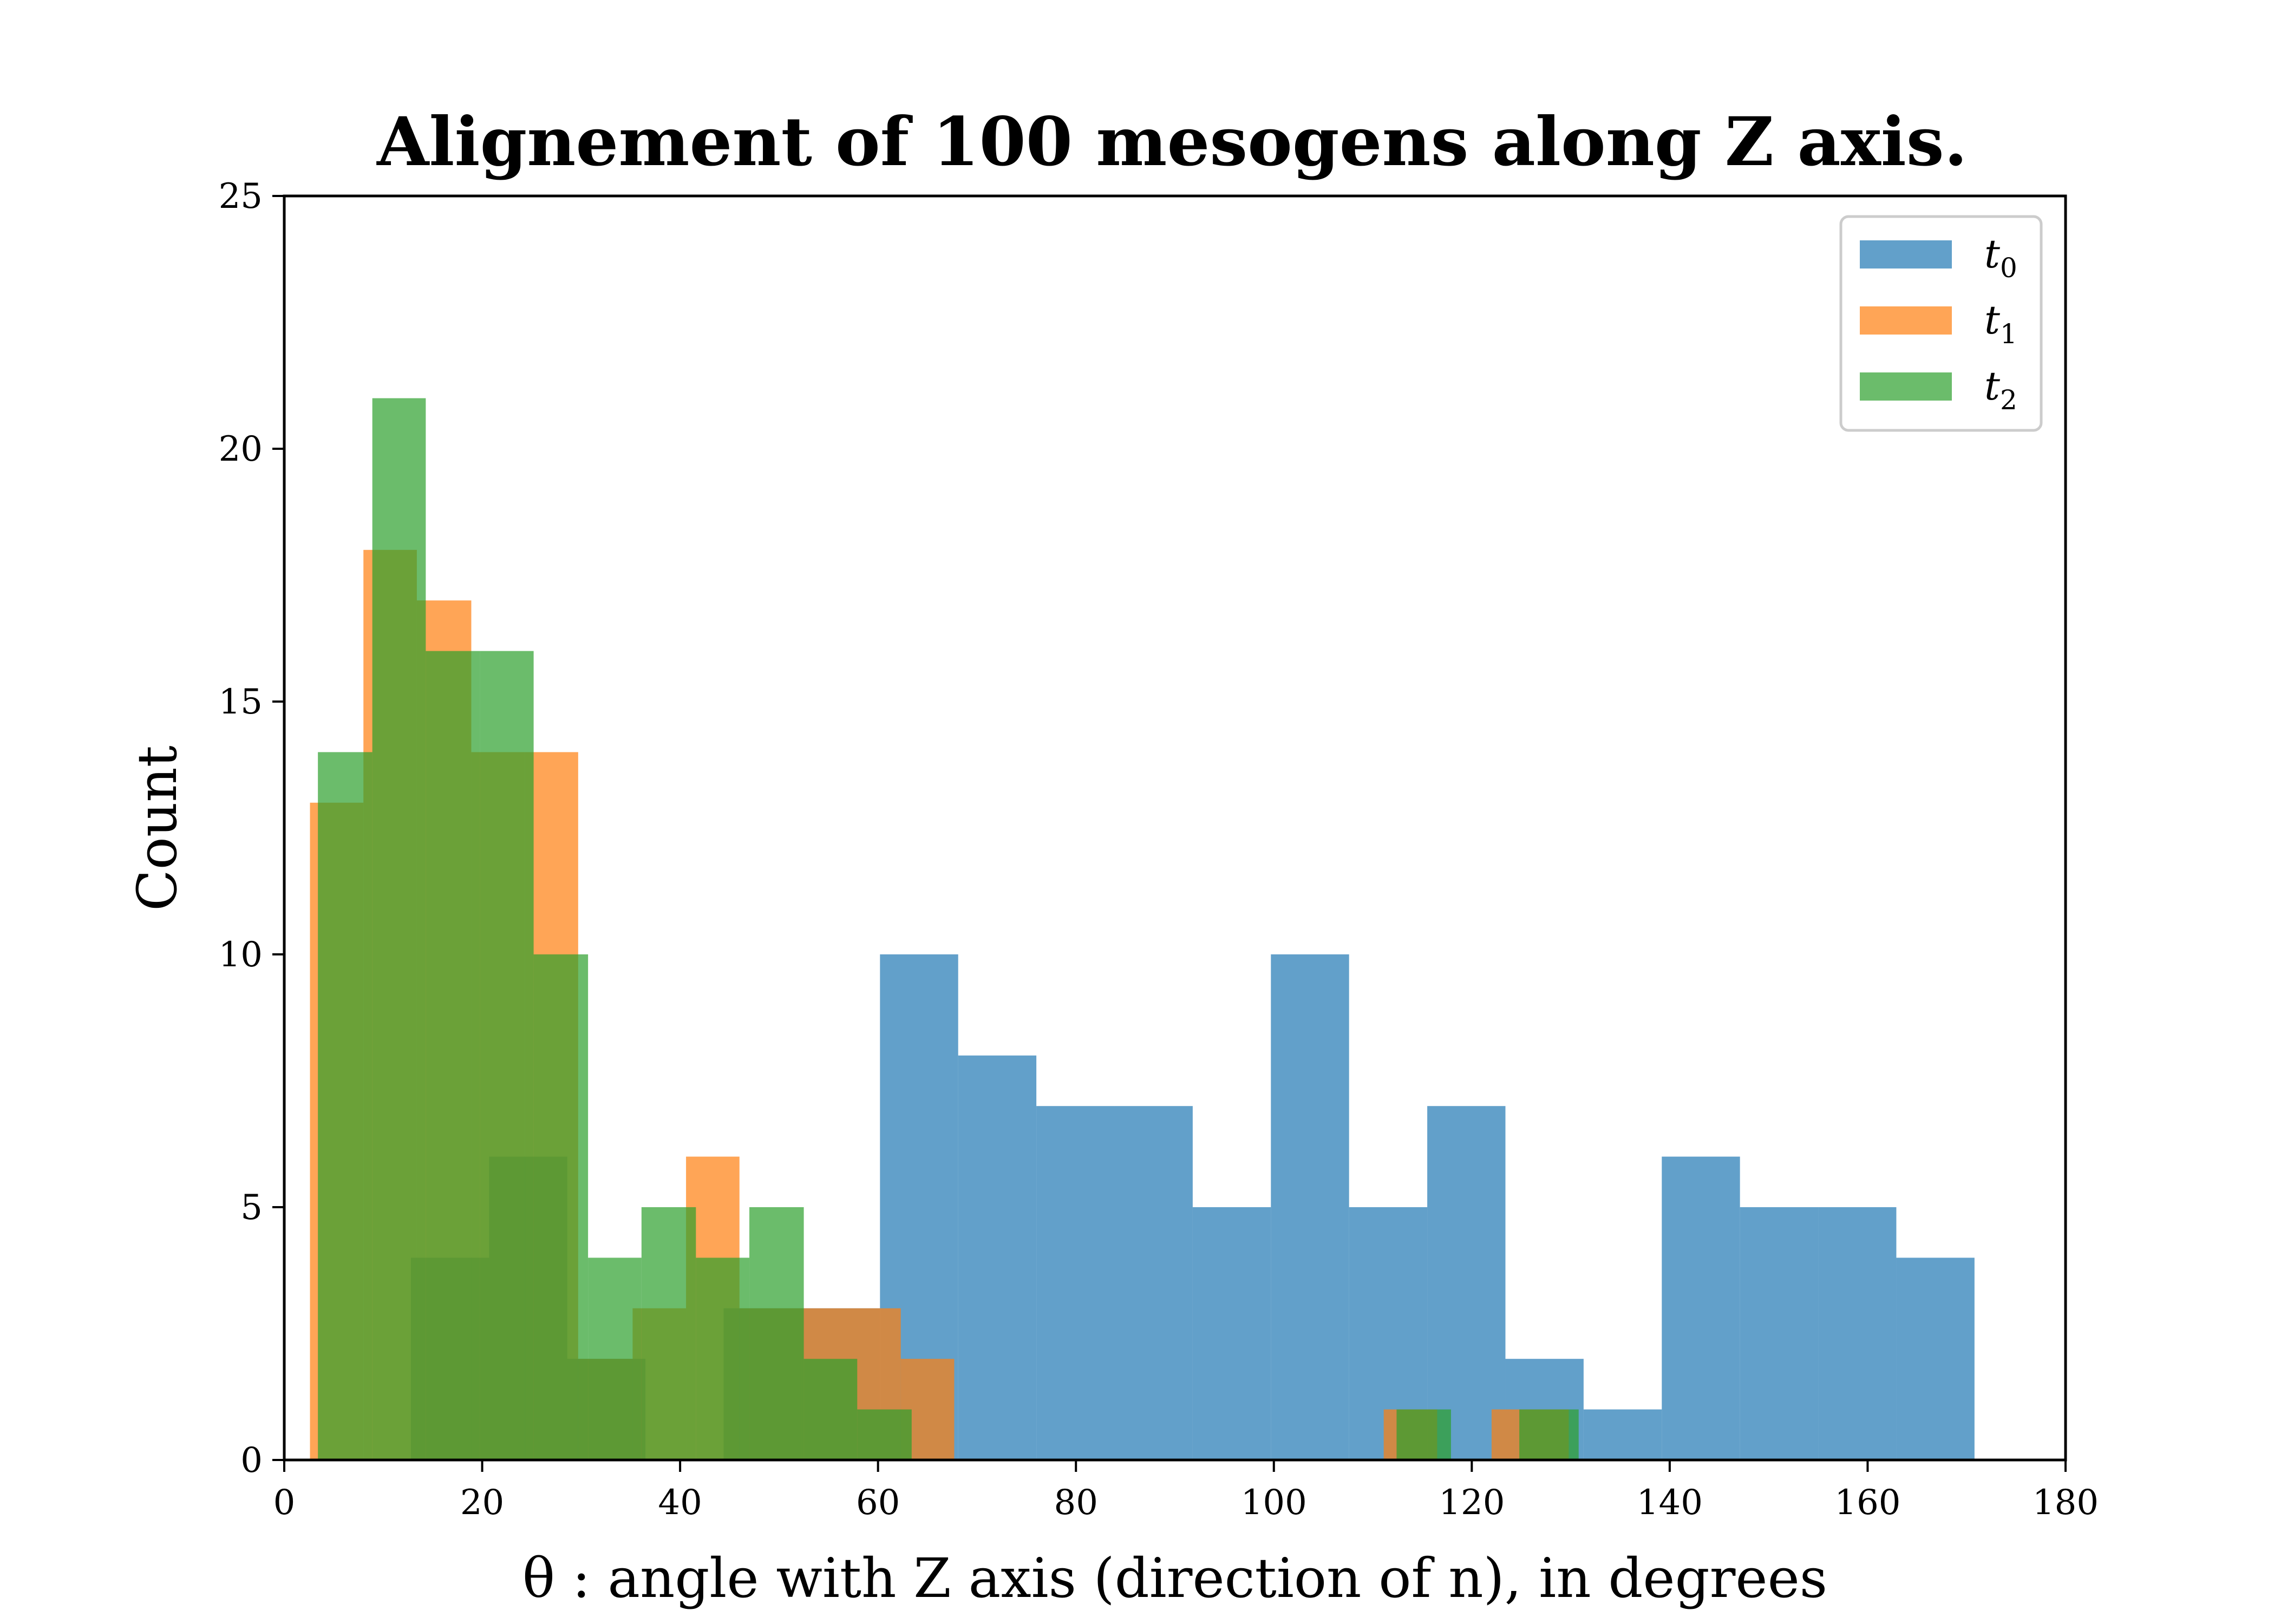 The height and width of the screenshot is (1624, 2274). Describe the element at coordinates (2001, 390) in the screenshot. I see `legend-label-t2: t2` at that location.